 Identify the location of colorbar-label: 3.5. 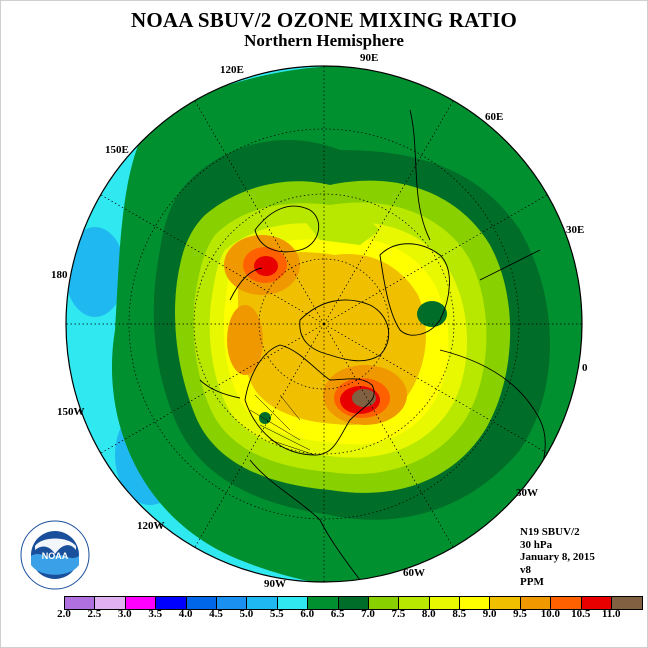
(155, 614).